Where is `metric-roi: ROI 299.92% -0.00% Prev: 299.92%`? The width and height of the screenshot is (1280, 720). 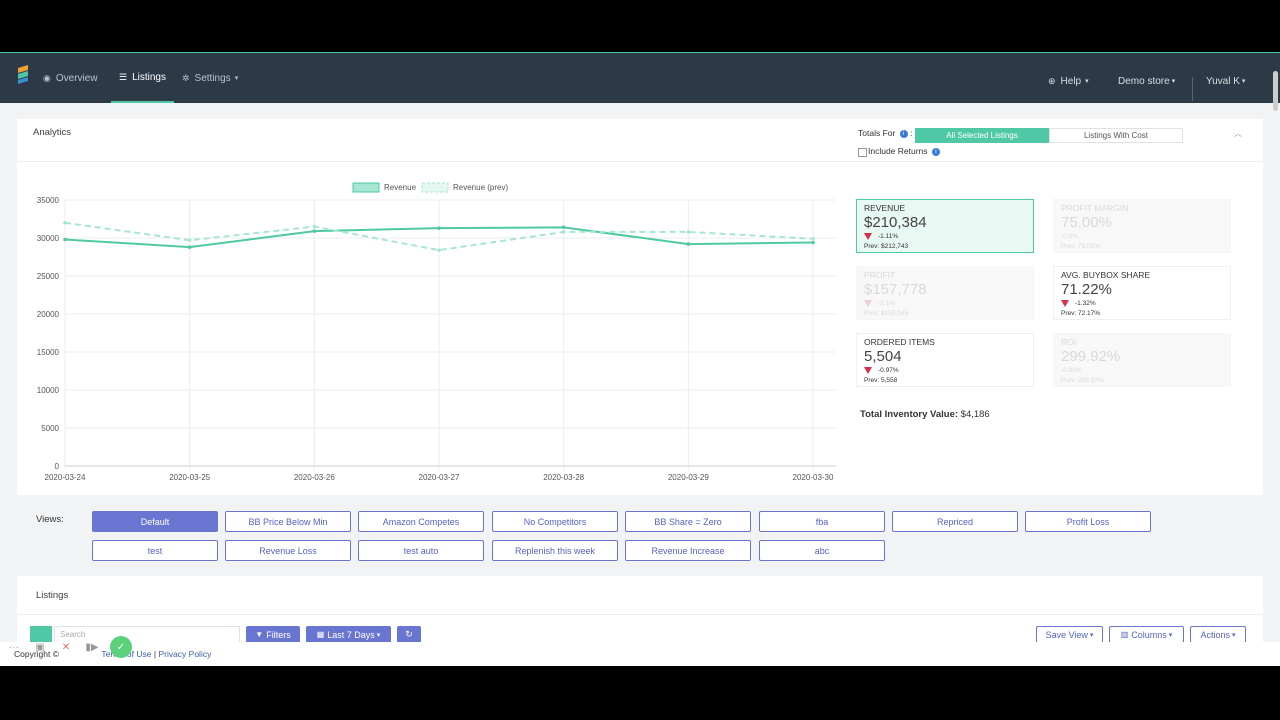
metric-roi: ROI 299.92% -0.00% Prev: 299.92% is located at coordinates (1142, 360).